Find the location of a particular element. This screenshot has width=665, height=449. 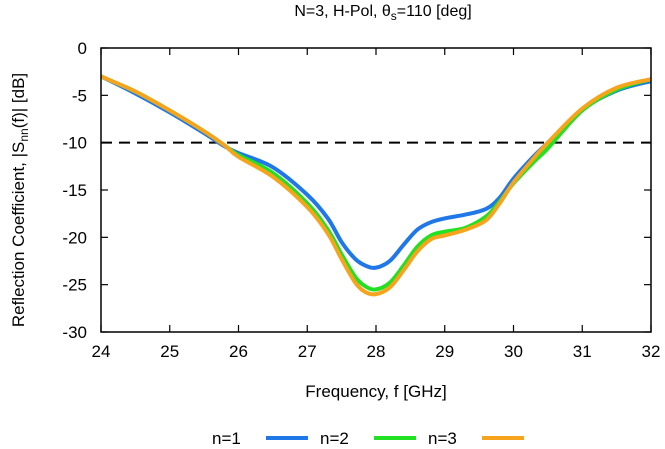

x-tick-label: 27 is located at coordinates (307, 351).